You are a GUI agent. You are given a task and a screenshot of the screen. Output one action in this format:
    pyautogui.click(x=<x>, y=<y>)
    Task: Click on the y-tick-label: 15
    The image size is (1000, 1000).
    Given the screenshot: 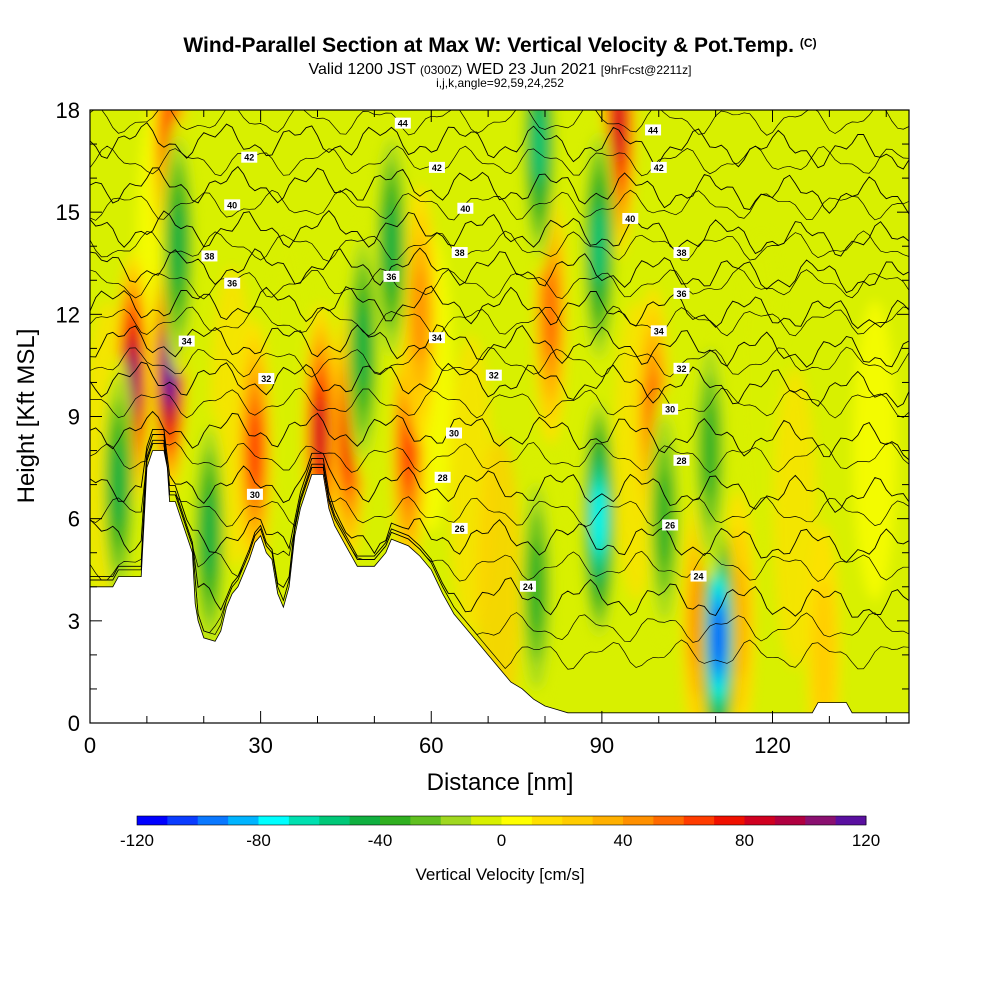 What is the action you would take?
    pyautogui.click(x=68, y=212)
    